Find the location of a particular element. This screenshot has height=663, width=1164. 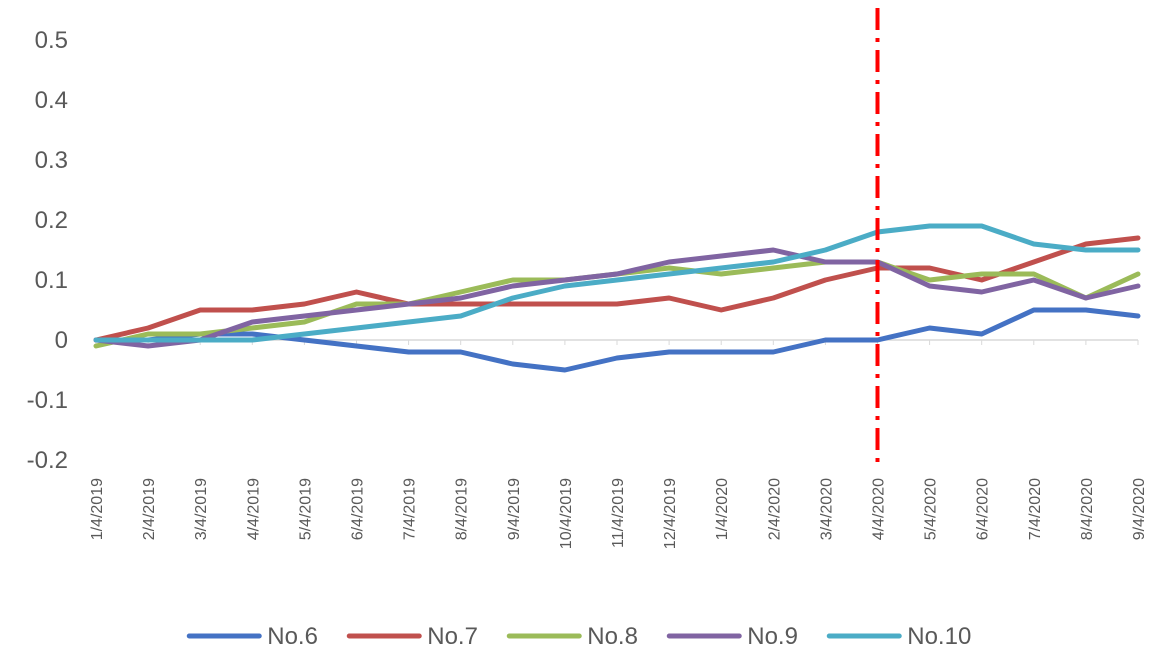

x-tick-label: 2/4/2020 is located at coordinates (774, 509).